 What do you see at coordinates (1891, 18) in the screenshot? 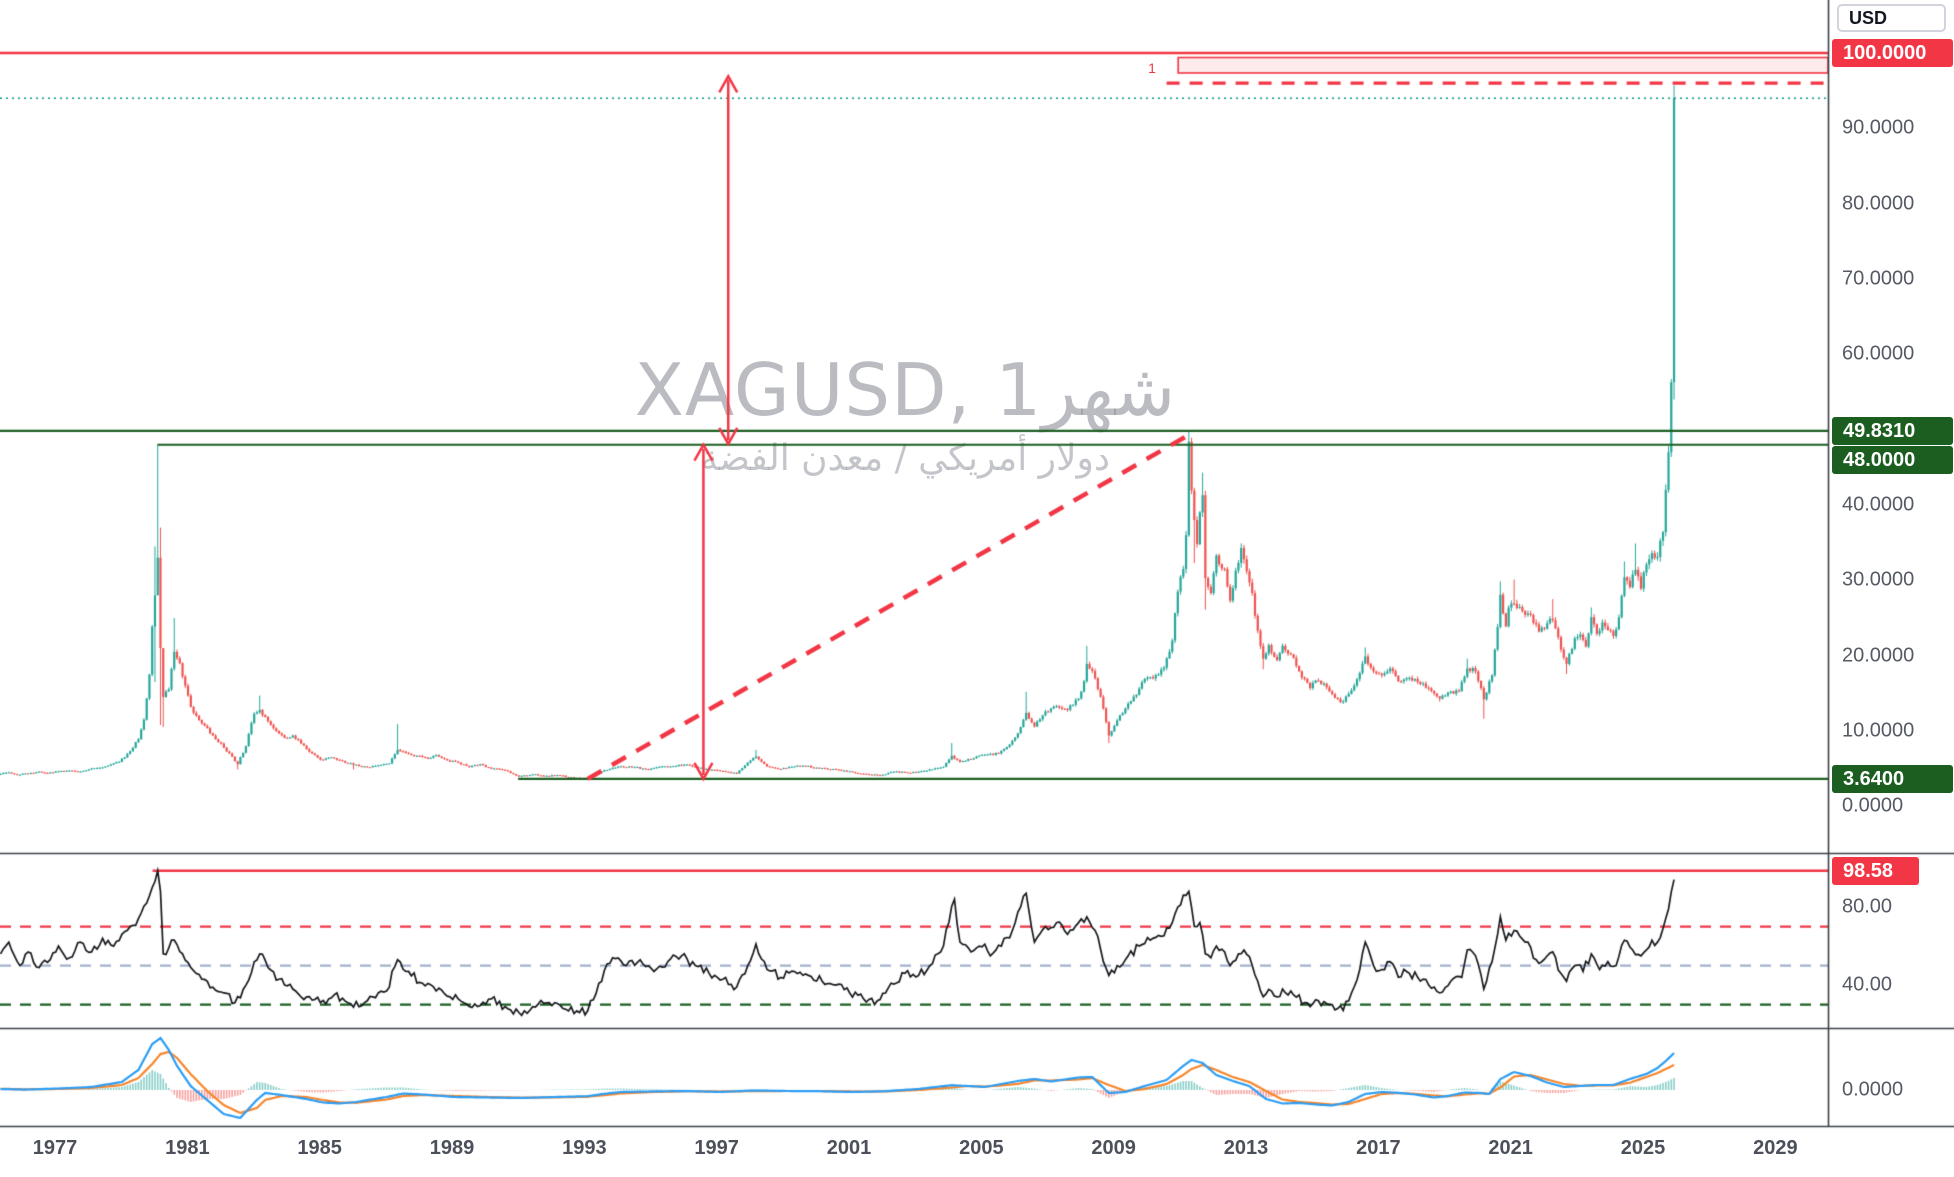
I see `currency-toggle-button: USD` at bounding box center [1891, 18].